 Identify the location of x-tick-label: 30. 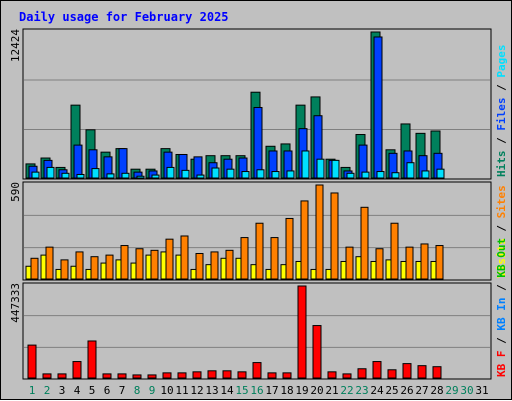
(466, 390).